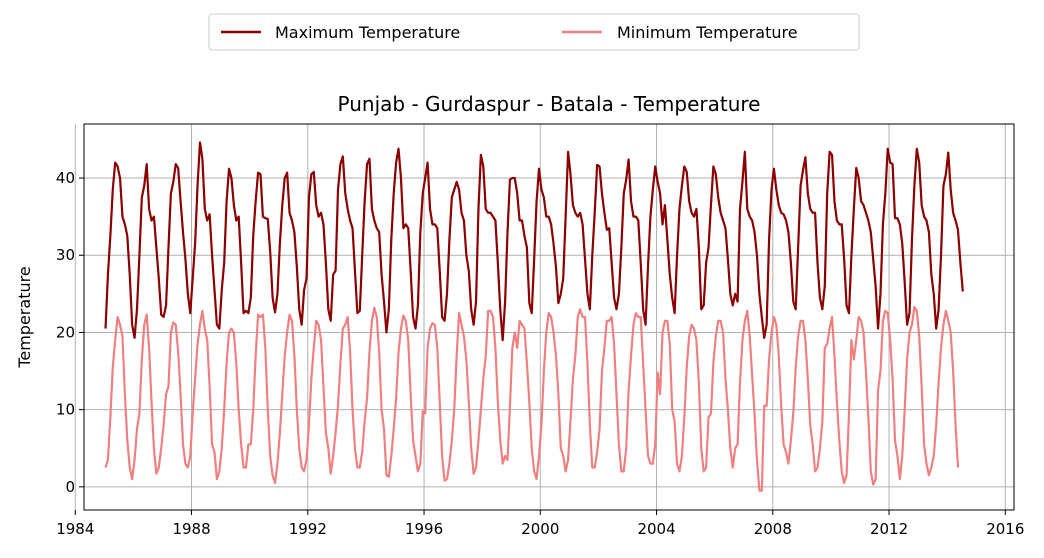  I want to click on x-tick-label: 2016, so click(1005, 529).